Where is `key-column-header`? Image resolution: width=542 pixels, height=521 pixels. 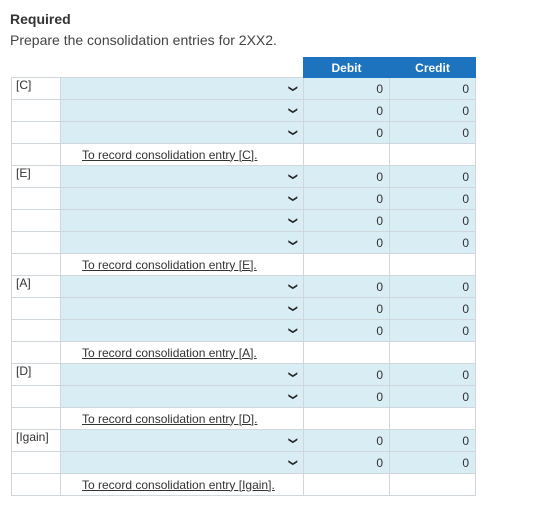 key-column-header is located at coordinates (36, 67).